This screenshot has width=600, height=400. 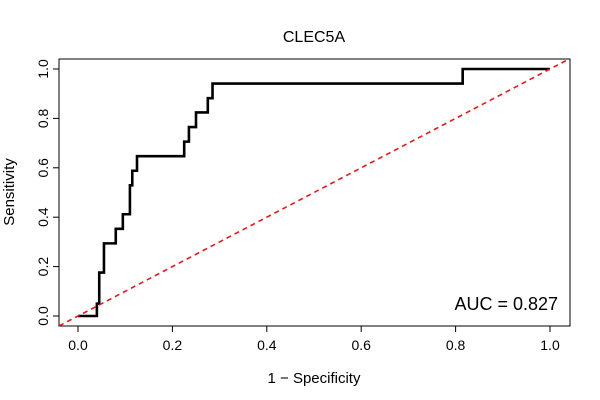 I want to click on x-tick-label: 0.4, so click(x=267, y=345).